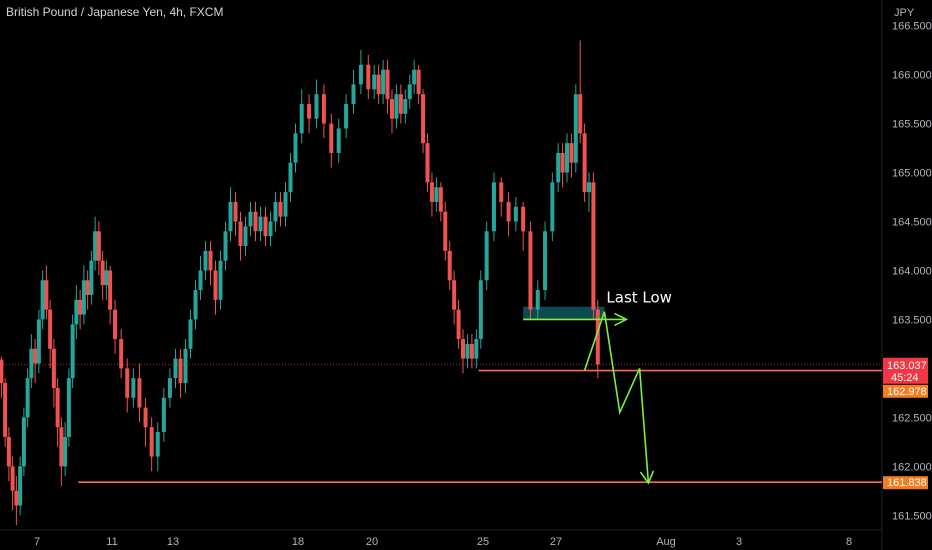 This screenshot has width=932, height=550. What do you see at coordinates (912, 516) in the screenshot?
I see `y-tick-label: 161.500` at bounding box center [912, 516].